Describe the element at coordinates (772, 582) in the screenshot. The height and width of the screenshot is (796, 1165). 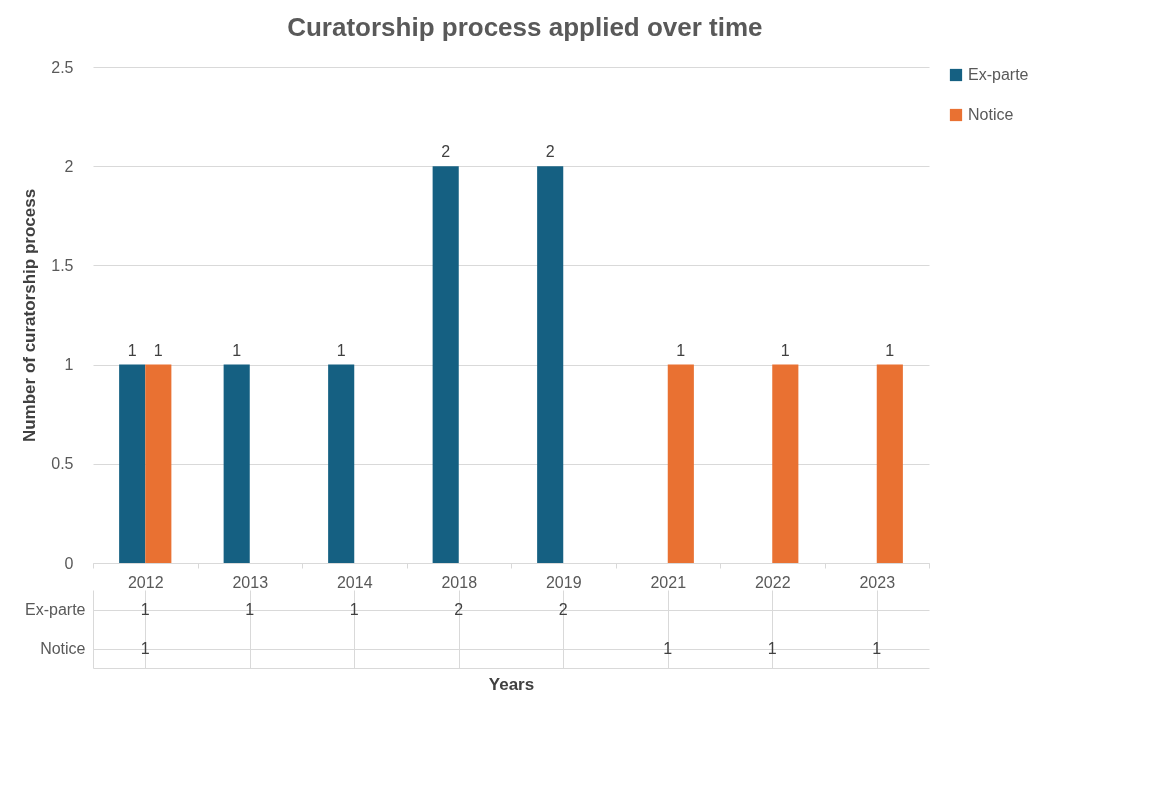
I see `x-tick-label: 2022` at that location.